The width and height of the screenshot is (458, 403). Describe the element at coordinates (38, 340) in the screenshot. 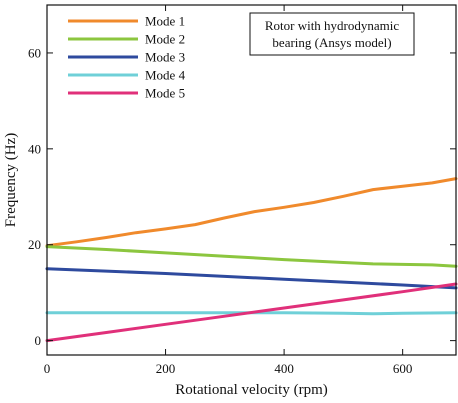

I see `y-tick-label: 0` at that location.